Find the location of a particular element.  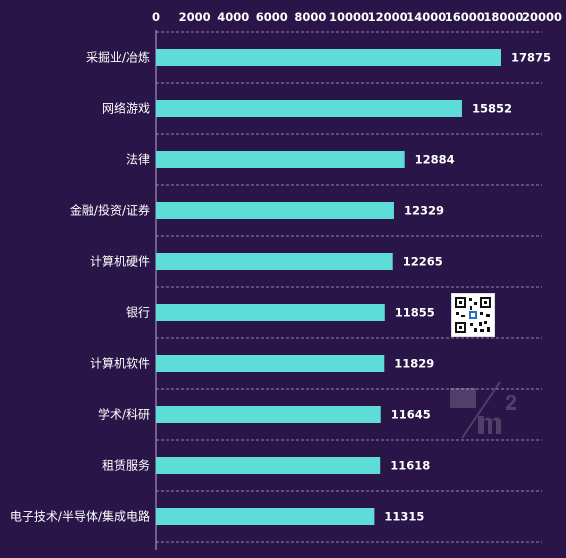

x-tick-label: 4000 is located at coordinates (233, 17).